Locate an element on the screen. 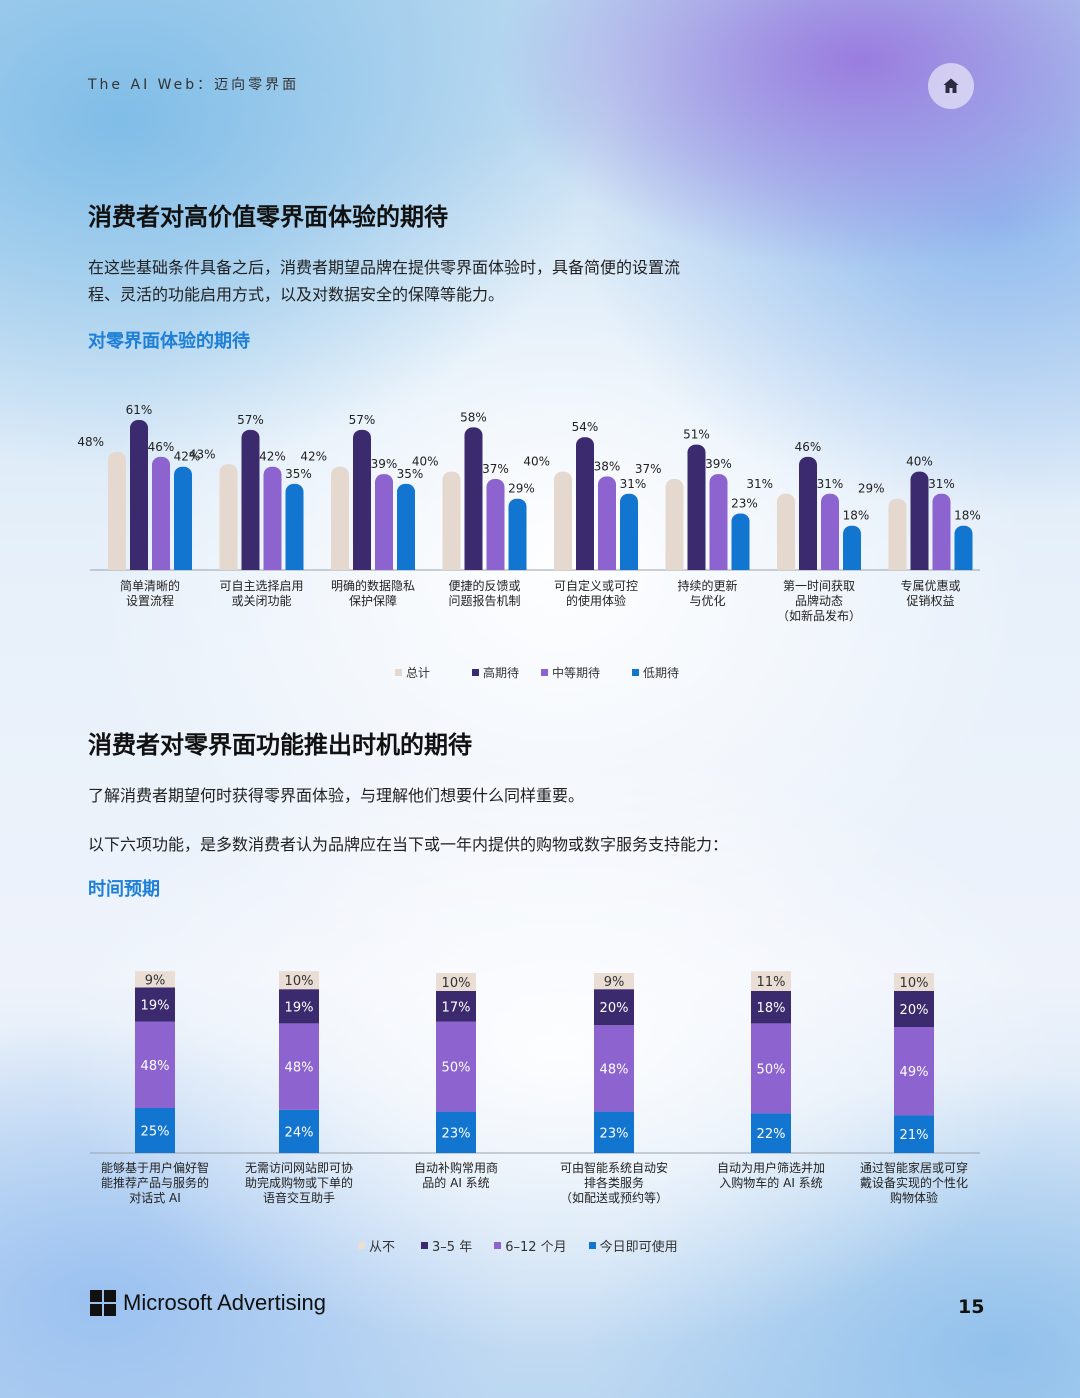 The width and height of the screenshot is (1080, 1398). category-label: 的使用体验 is located at coordinates (596, 600).